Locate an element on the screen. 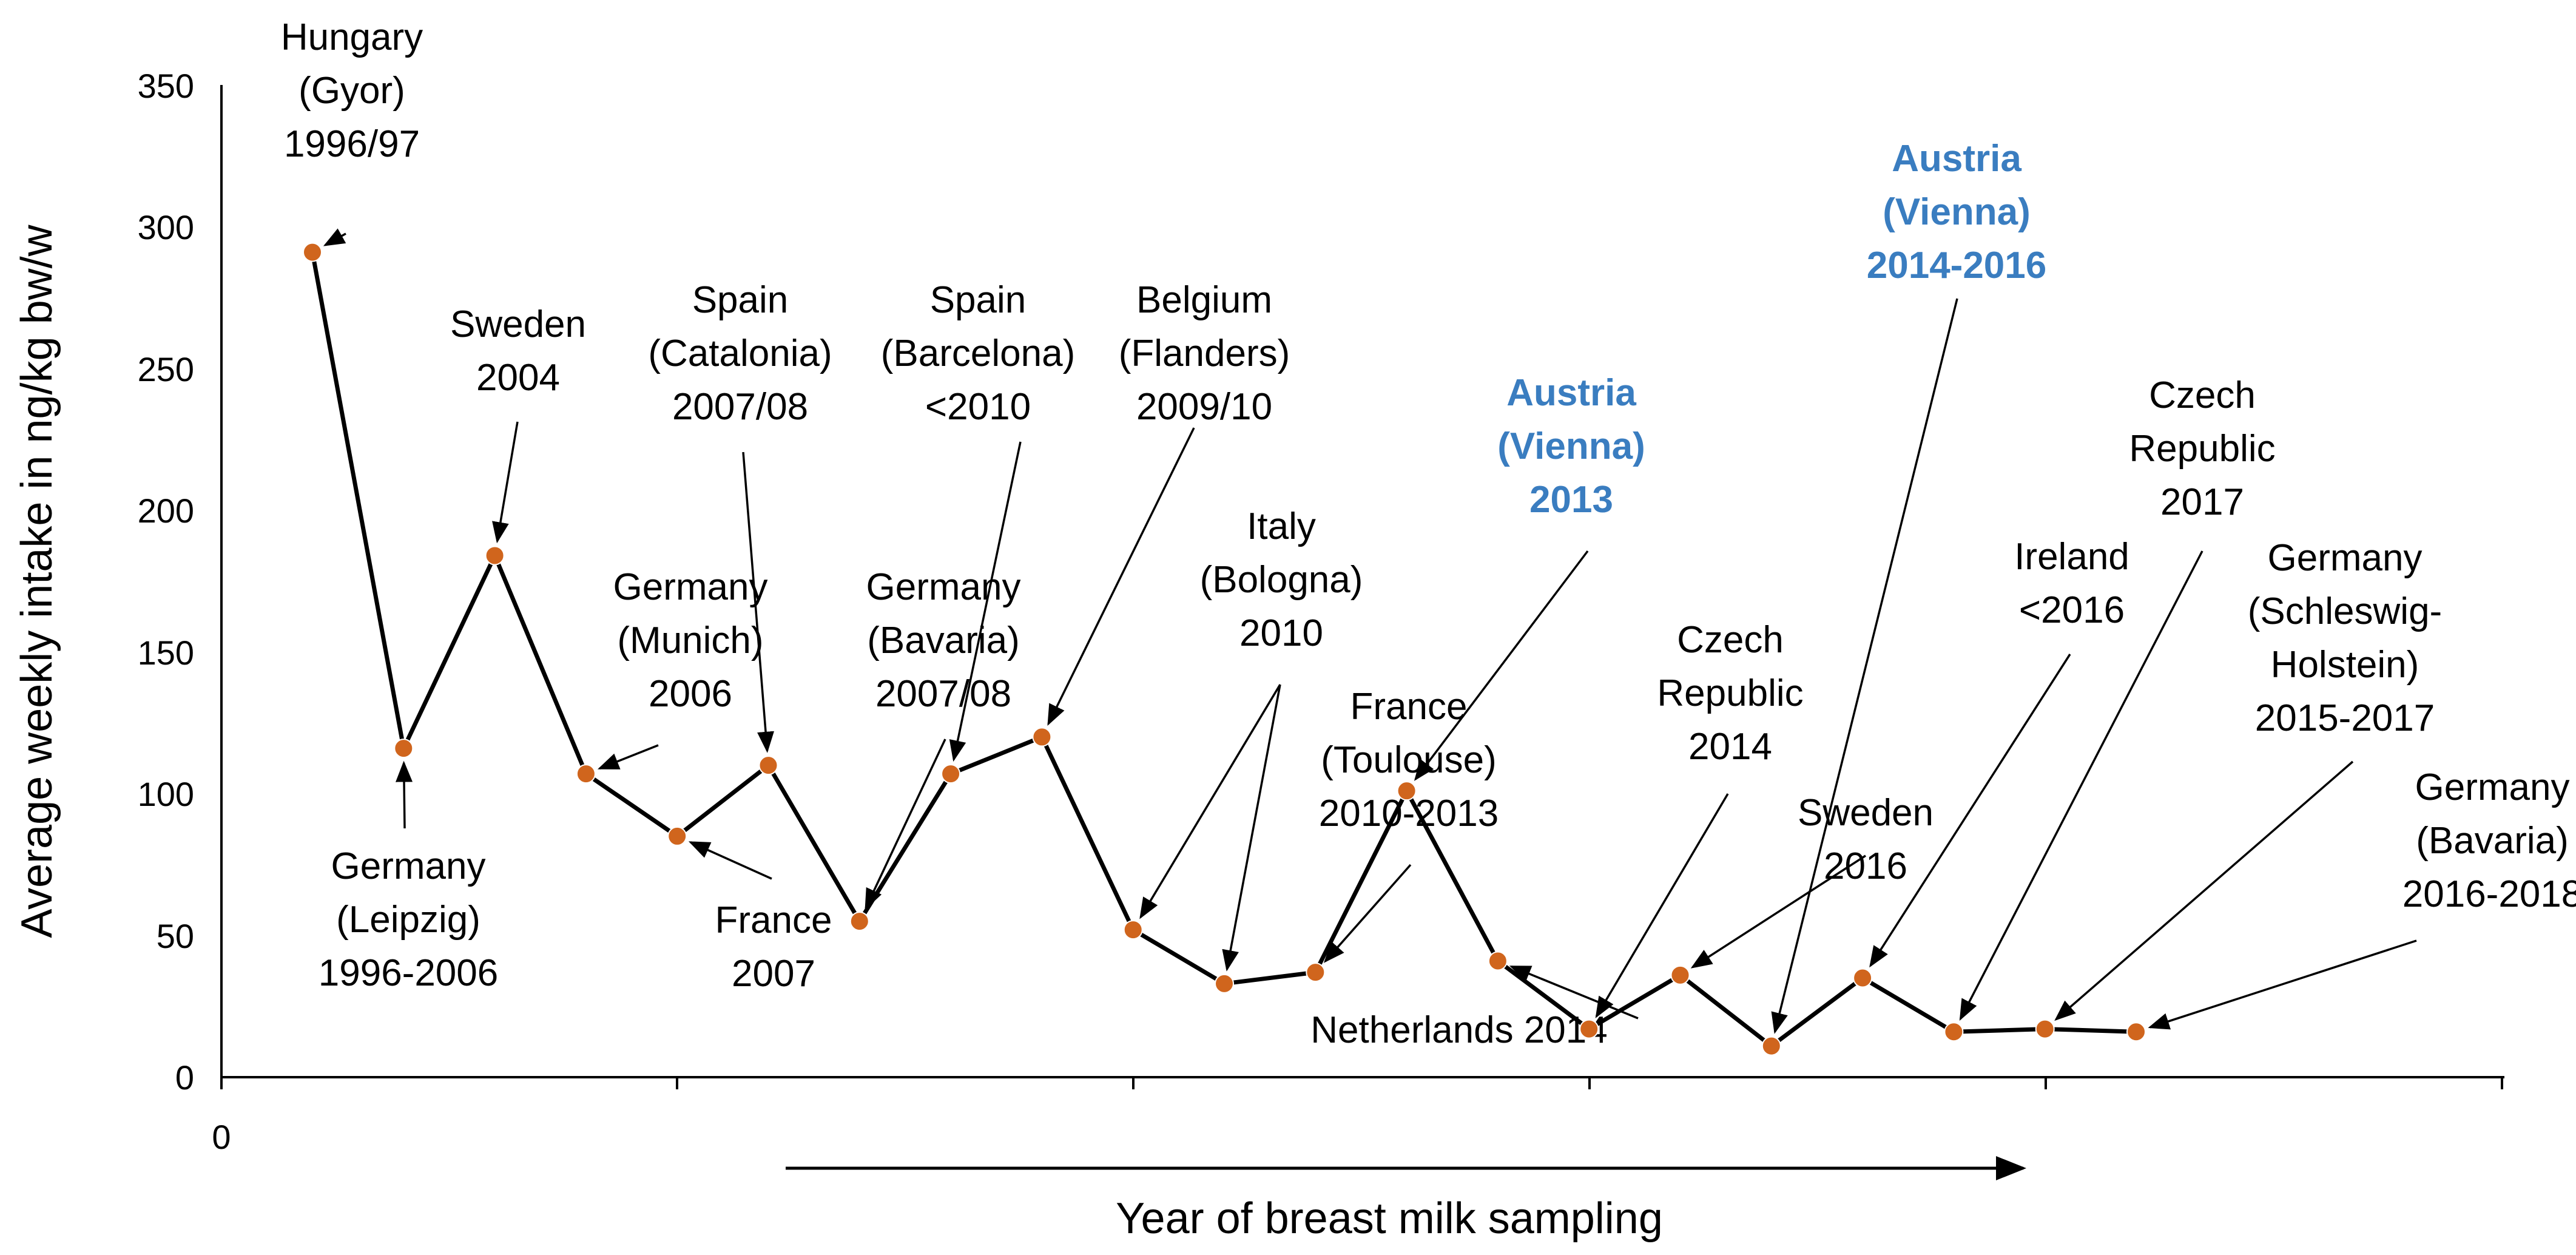 The height and width of the screenshot is (1255, 2576). point-annotation: Austria (Vienna) 2013 is located at coordinates (1571, 447).